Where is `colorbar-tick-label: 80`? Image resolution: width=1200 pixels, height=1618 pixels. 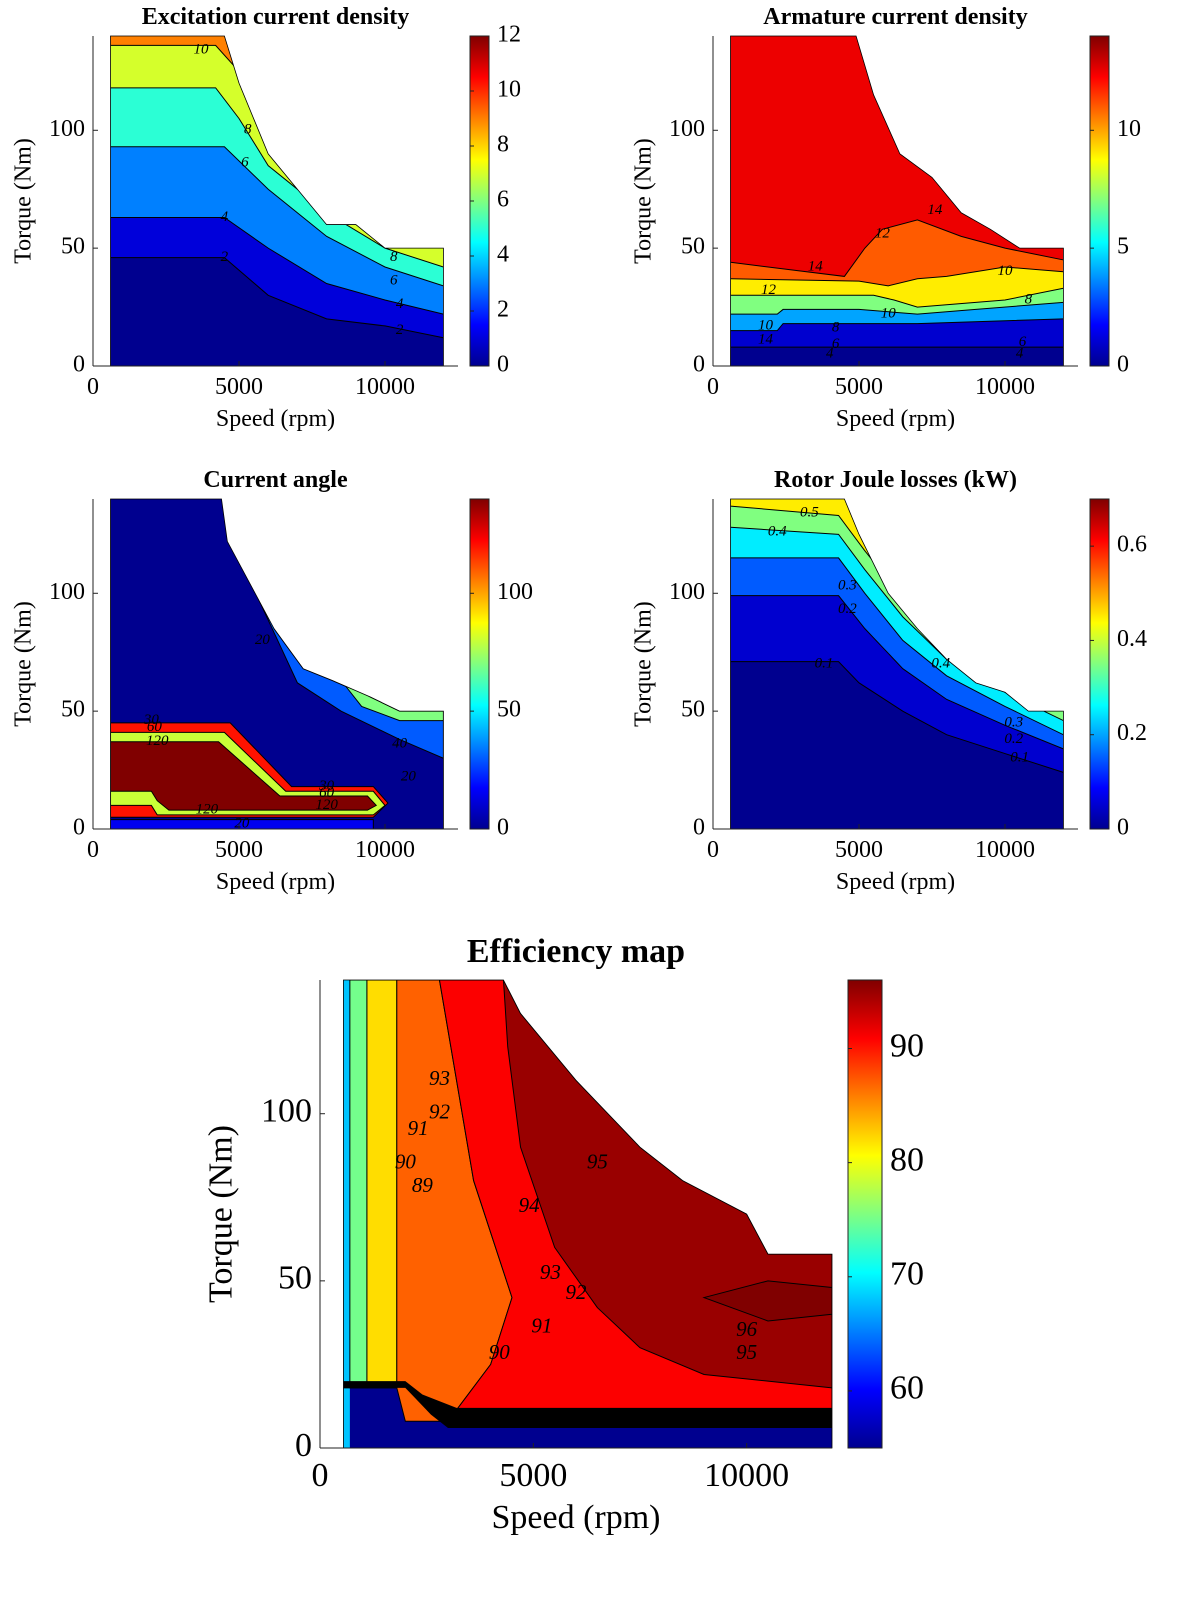 colorbar-tick-label: 80 is located at coordinates (907, 1159).